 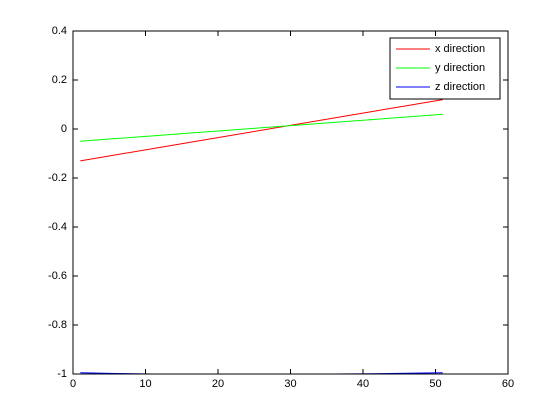 I want to click on legend-label: y direction, so click(x=460, y=68).